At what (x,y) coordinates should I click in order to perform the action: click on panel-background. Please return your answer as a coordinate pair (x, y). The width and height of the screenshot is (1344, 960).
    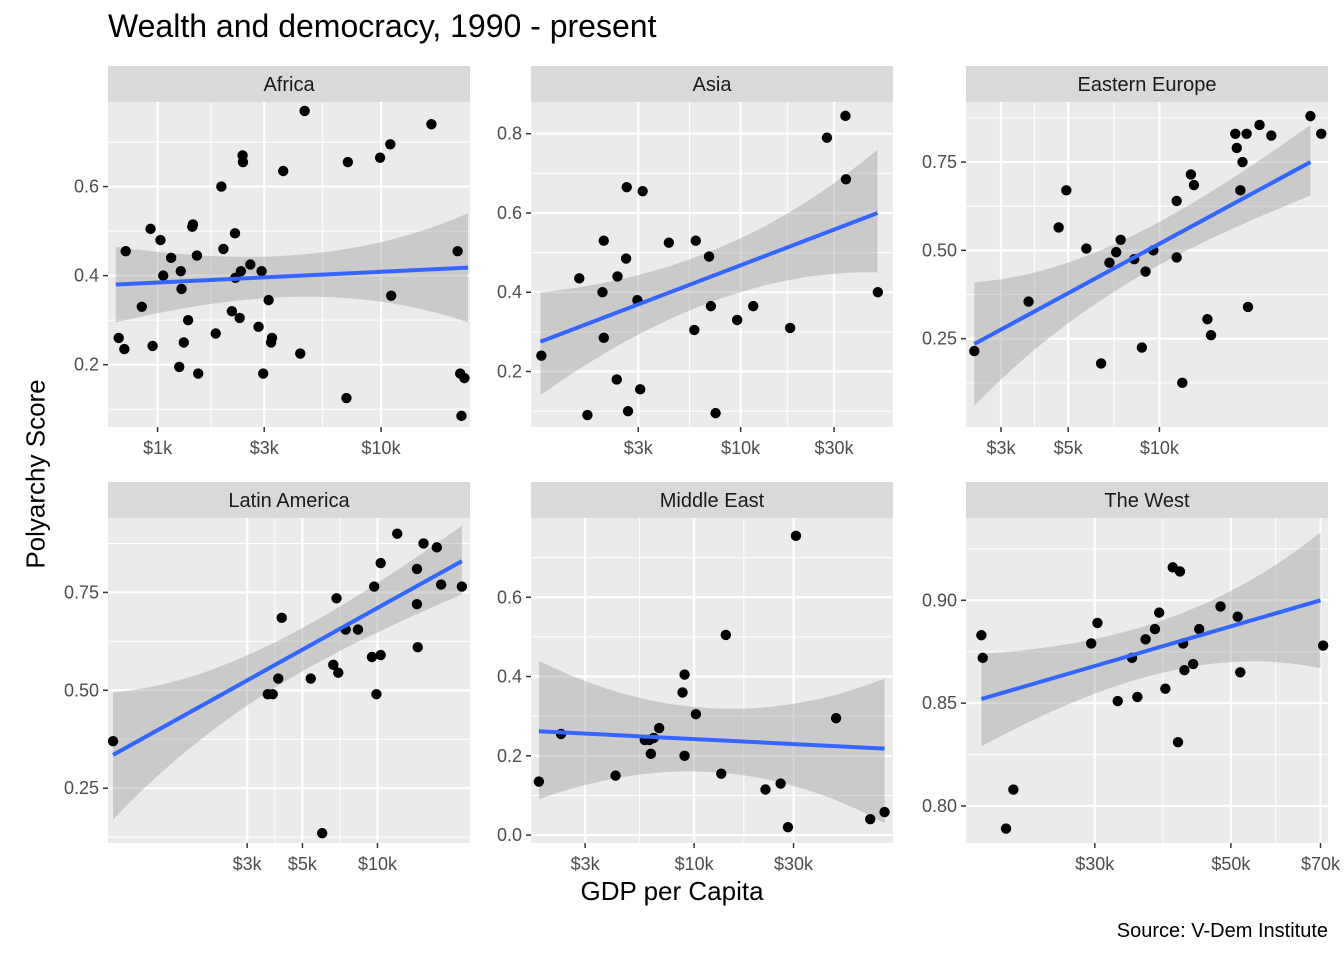
    Looking at the image, I should click on (712, 264).